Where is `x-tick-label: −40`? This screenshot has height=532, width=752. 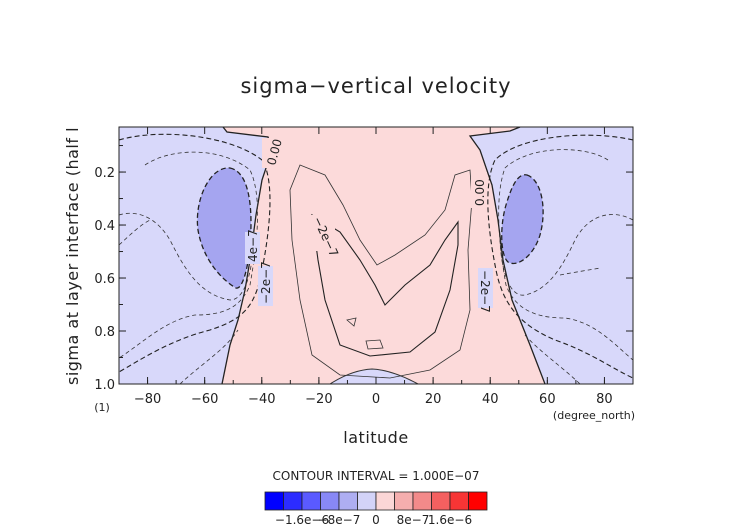
x-tick-label: −40 is located at coordinates (261, 399).